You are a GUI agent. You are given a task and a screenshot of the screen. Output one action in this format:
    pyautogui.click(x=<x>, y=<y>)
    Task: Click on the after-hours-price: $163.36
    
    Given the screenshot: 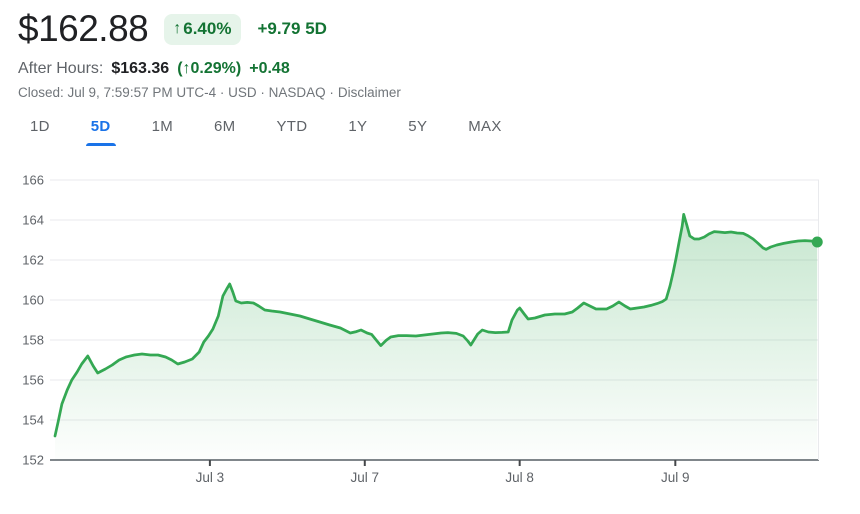 What is the action you would take?
    pyautogui.click(x=140, y=68)
    